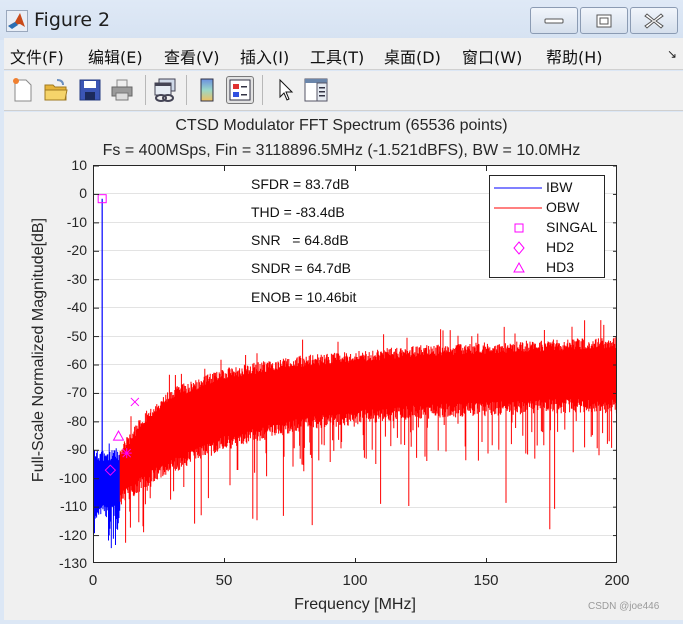 The width and height of the screenshot is (683, 624). Describe the element at coordinates (300, 240) in the screenshot. I see `snr-annotation: SNR = 64.8dB` at that location.